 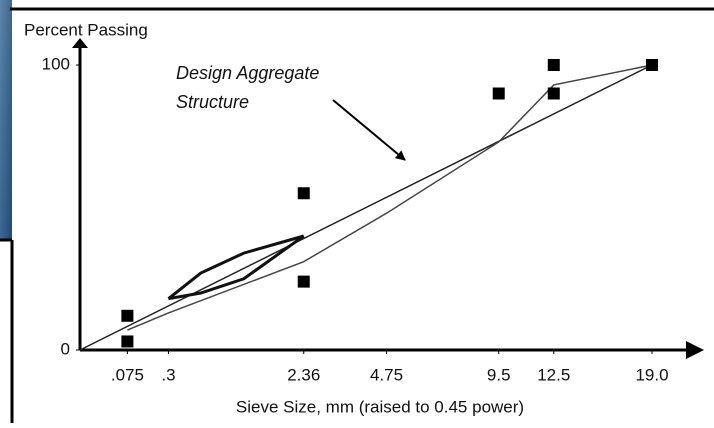 What do you see at coordinates (80, 43) in the screenshot?
I see `y-axis-arrow` at bounding box center [80, 43].